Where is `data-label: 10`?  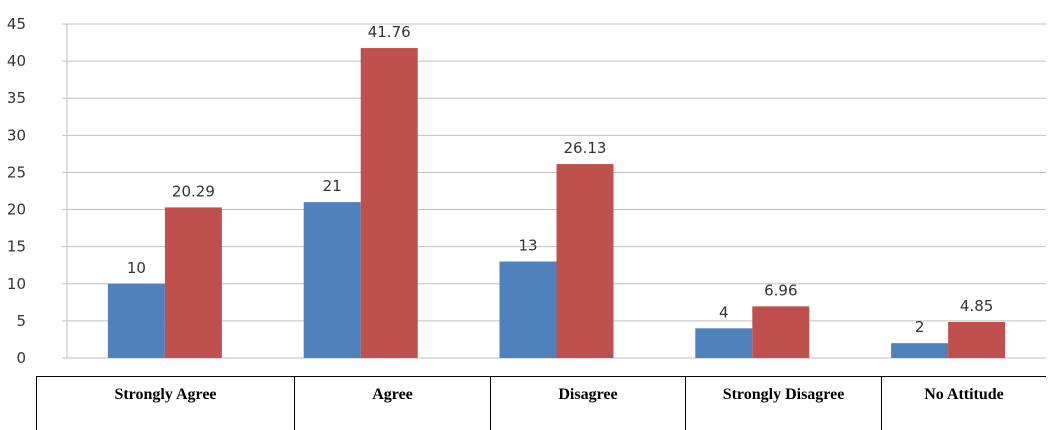 data-label: 10 is located at coordinates (136, 268).